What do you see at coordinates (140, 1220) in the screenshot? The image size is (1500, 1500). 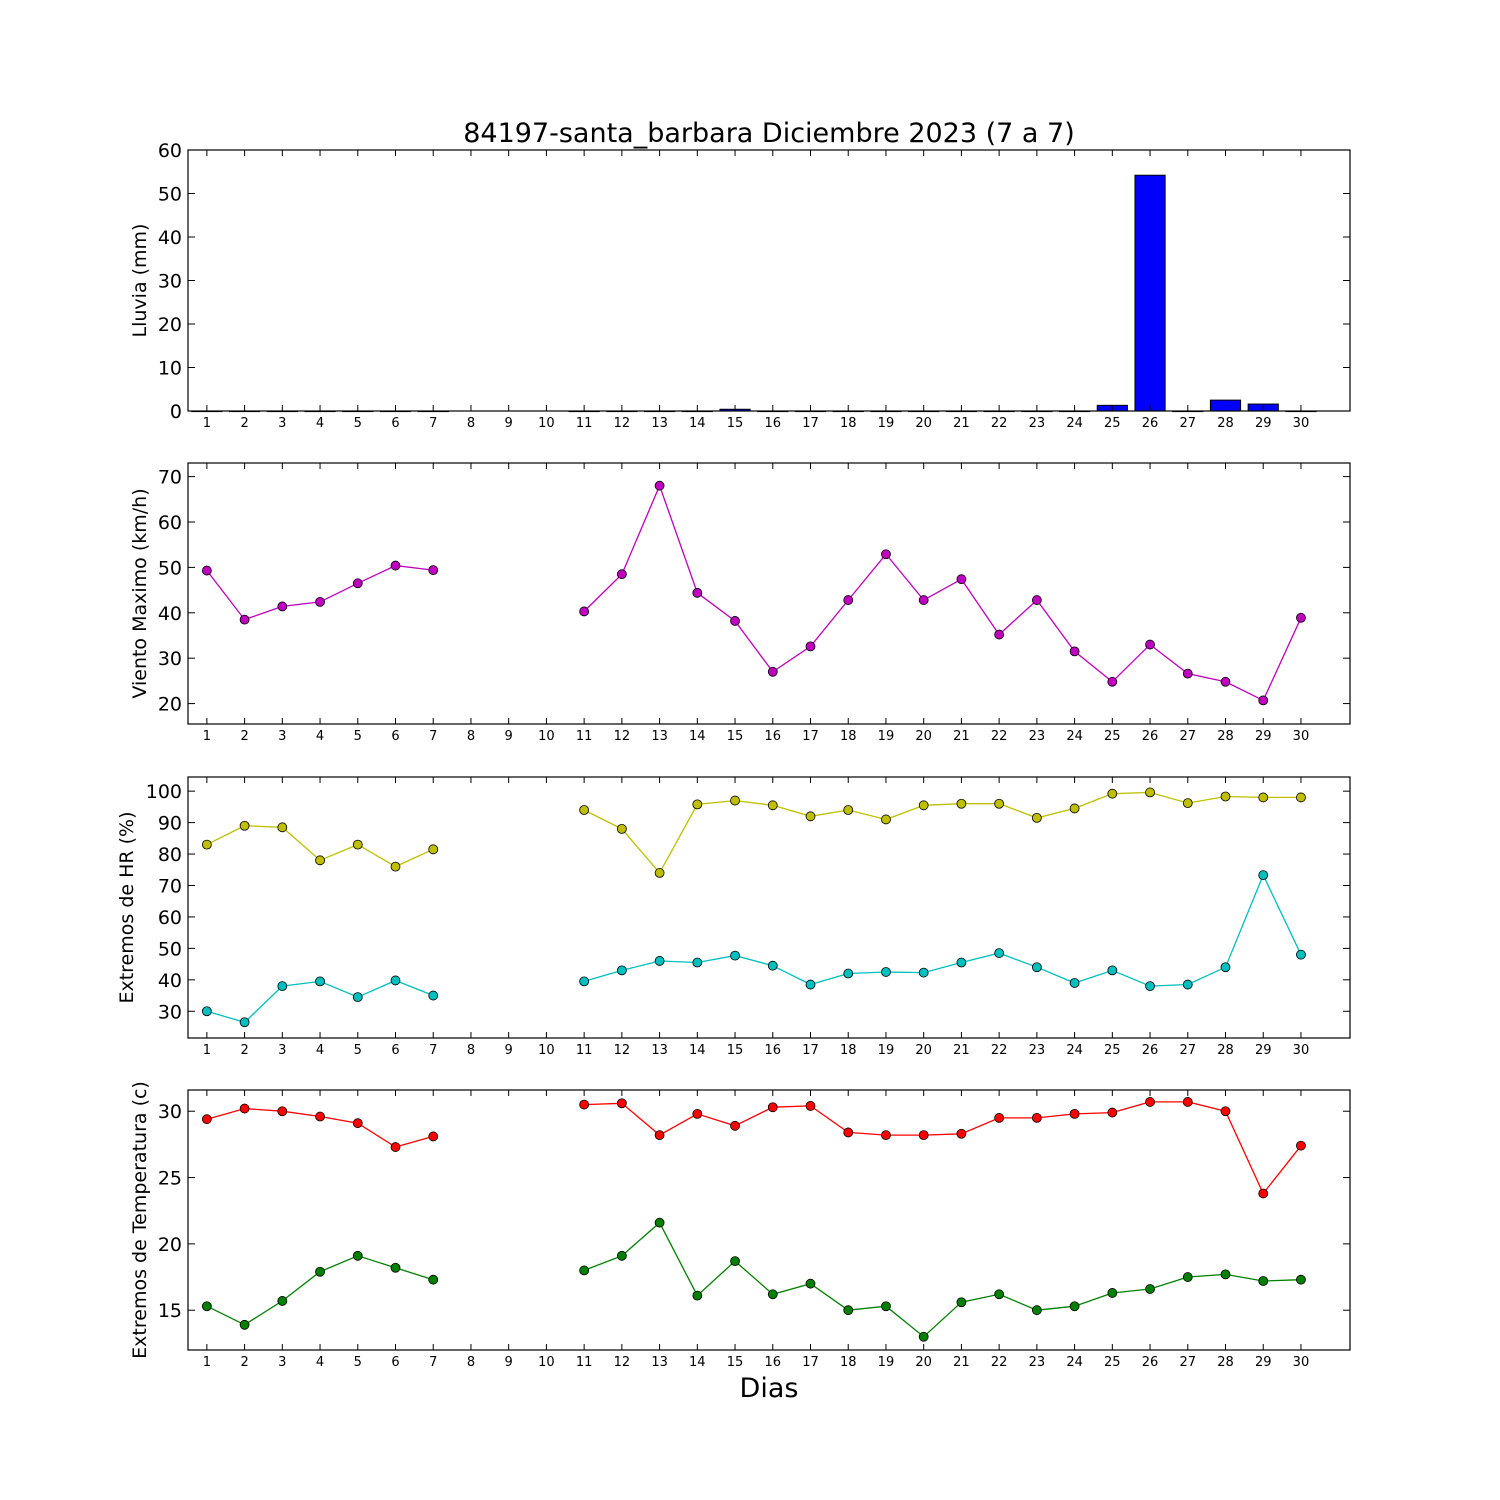 I see `y-axis-label: Extremos de Temperatura (c)` at bounding box center [140, 1220].